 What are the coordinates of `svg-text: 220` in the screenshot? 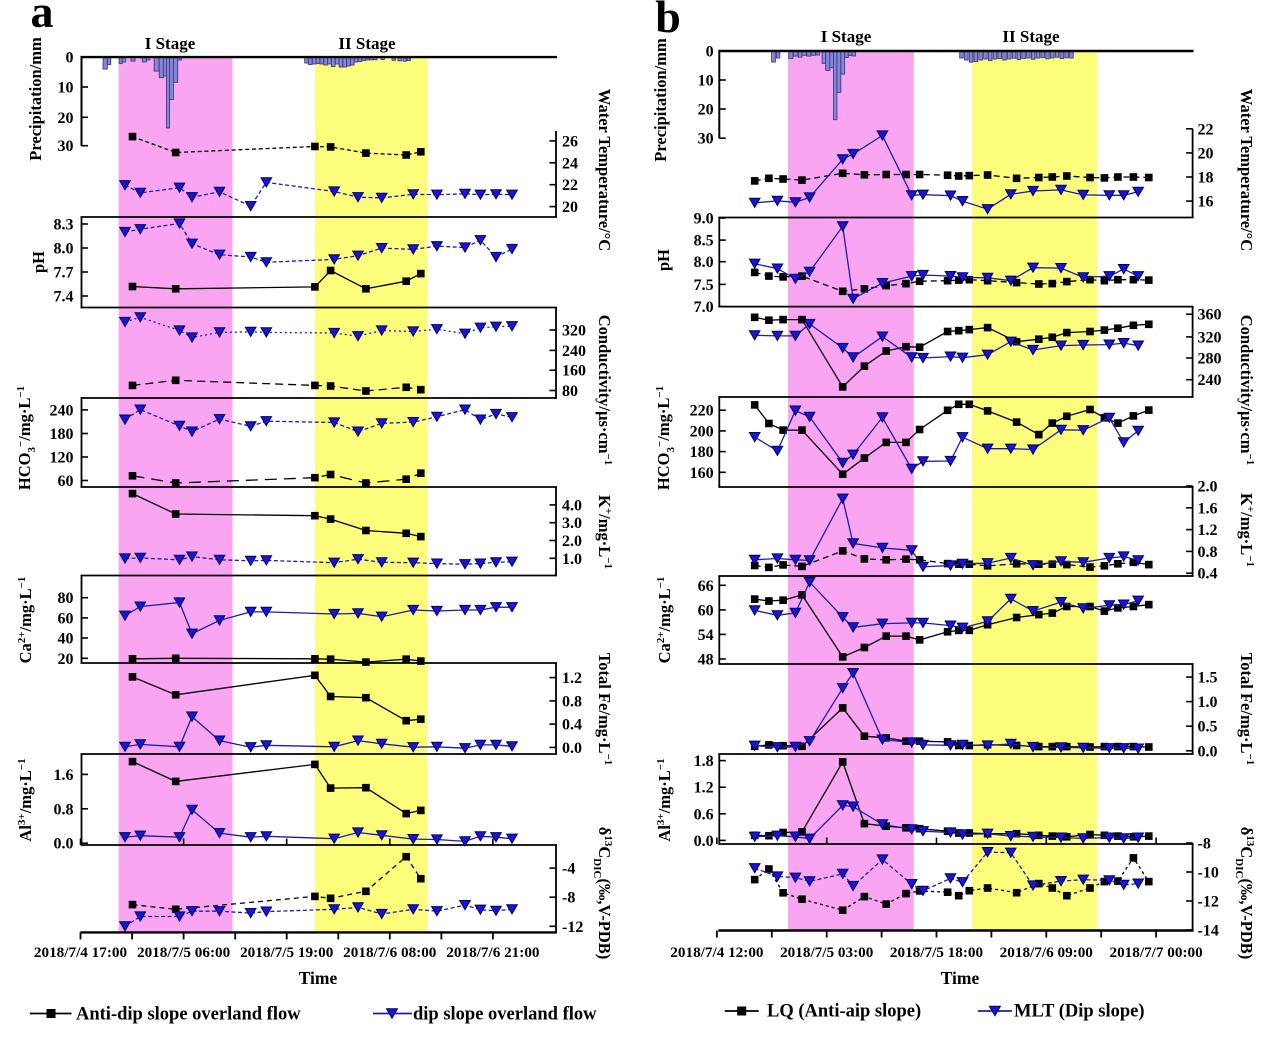 It's located at (702, 411).